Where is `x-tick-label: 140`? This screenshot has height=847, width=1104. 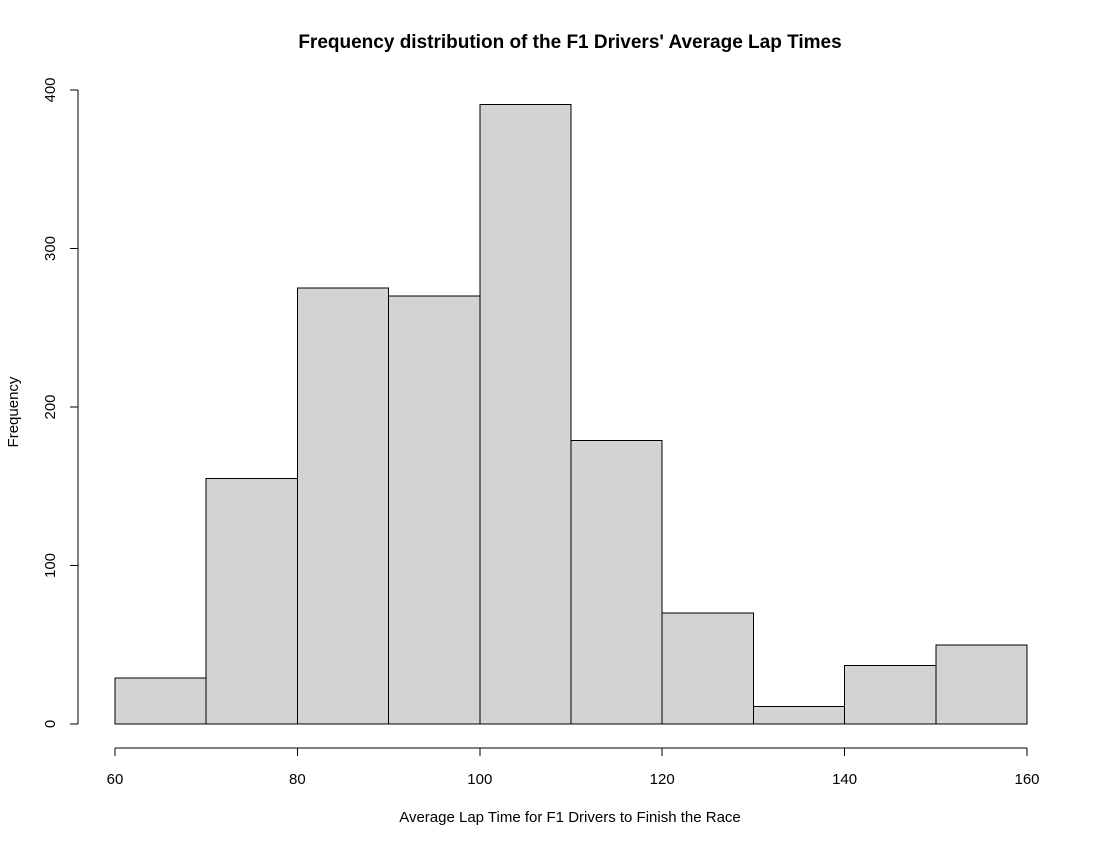 x-tick-label: 140 is located at coordinates (844, 779).